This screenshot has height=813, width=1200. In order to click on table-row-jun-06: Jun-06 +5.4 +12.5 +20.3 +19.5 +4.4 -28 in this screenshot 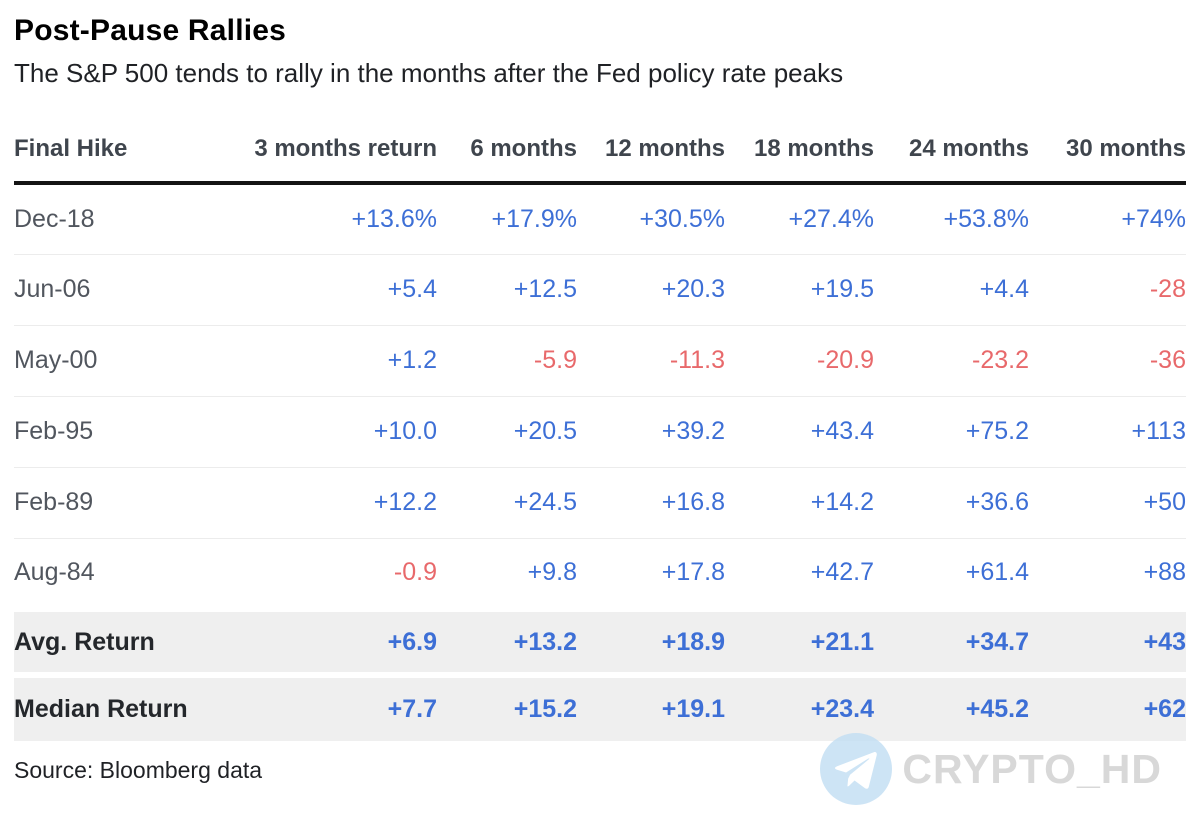, I will do `click(600, 289)`.